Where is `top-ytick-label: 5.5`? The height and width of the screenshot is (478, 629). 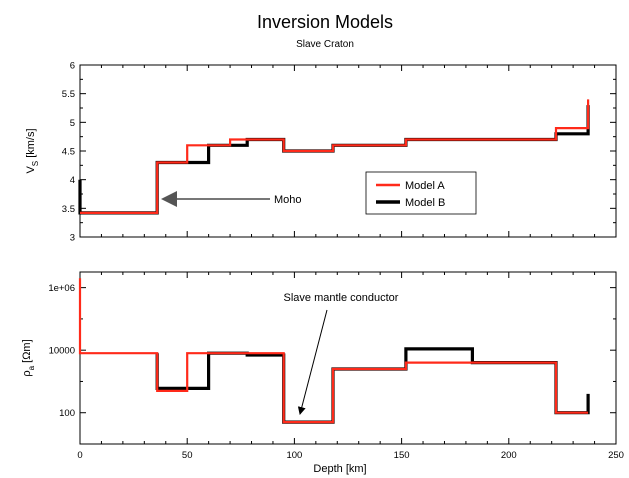
top-ytick-label: 5.5 is located at coordinates (68, 94).